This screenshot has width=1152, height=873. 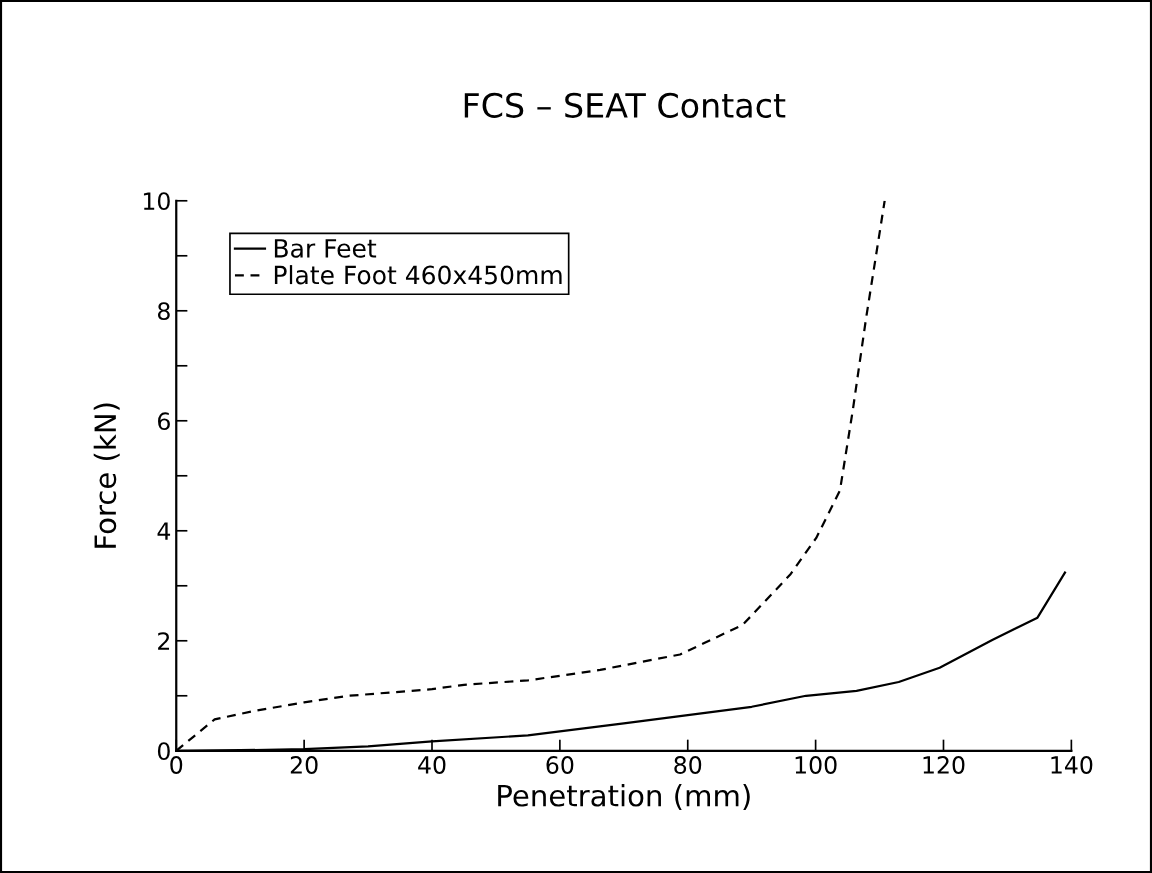 I want to click on x-tick-label: 0, so click(x=176, y=765).